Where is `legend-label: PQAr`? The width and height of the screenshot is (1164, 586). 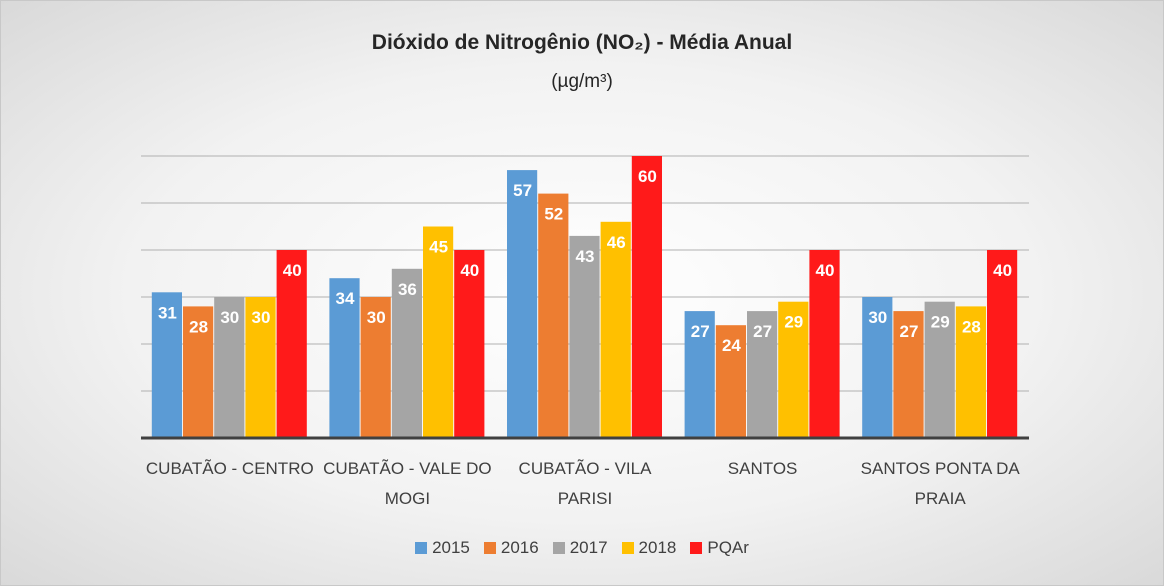 legend-label: PQAr is located at coordinates (728, 547).